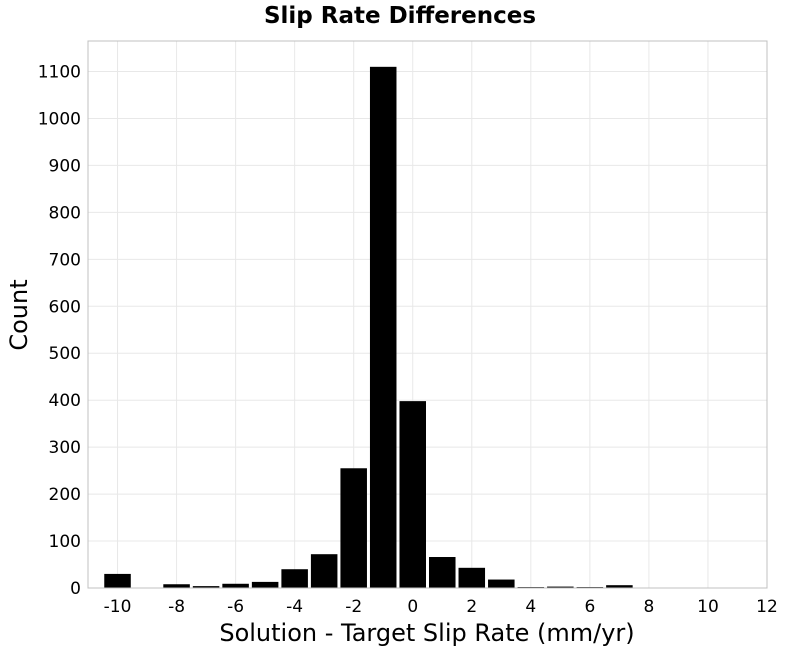 The height and width of the screenshot is (650, 800). What do you see at coordinates (530, 607) in the screenshot?
I see `x-tick-label: 4` at bounding box center [530, 607].